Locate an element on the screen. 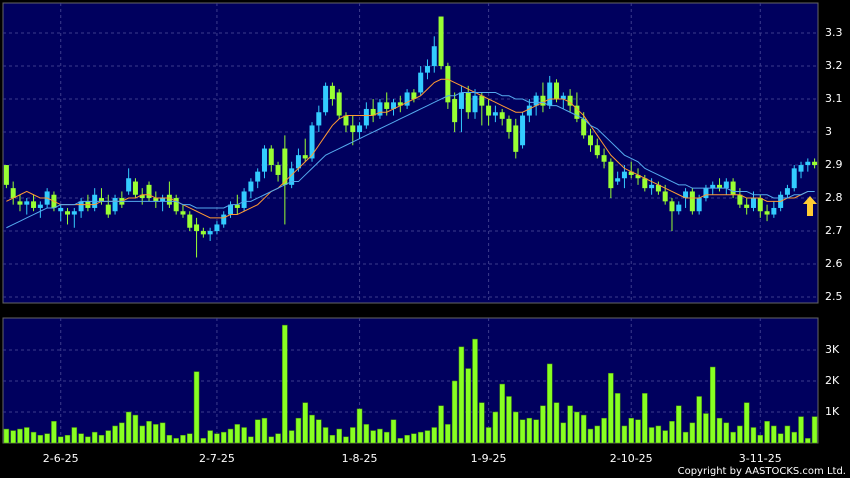 This screenshot has height=478, width=850. y-tick-label: 2.8 is located at coordinates (834, 197).